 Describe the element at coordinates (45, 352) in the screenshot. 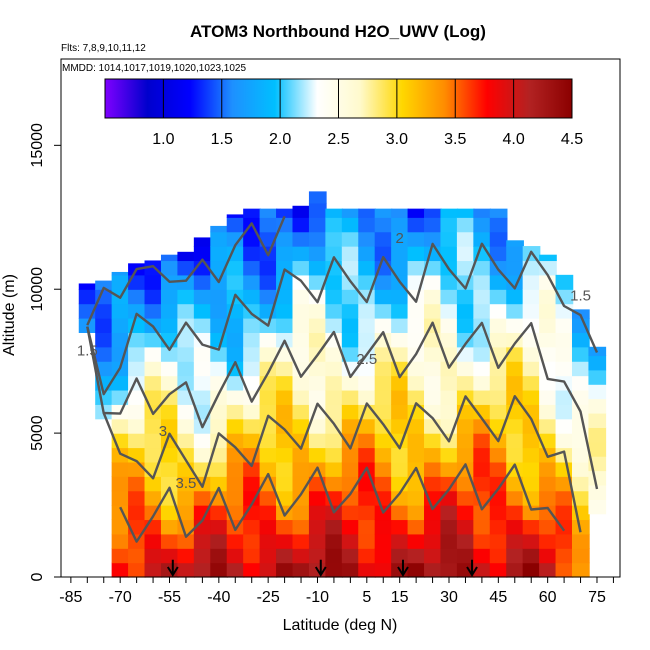

I see `y-axis: 0 5000 10000 15000` at that location.